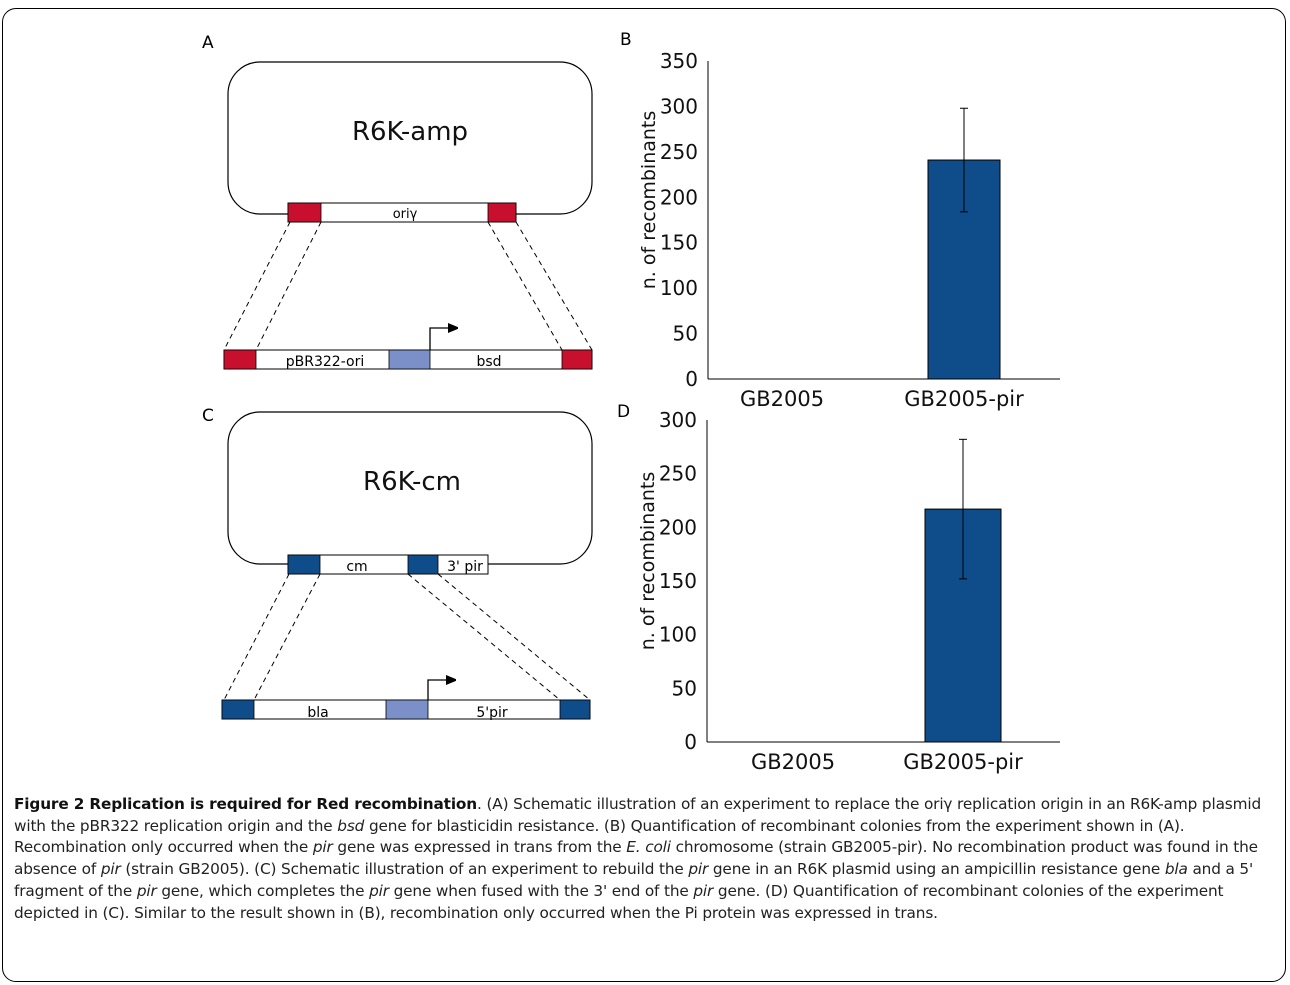 This screenshot has height=985, width=1290. Describe the element at coordinates (1176, 869) in the screenshot. I see `caption-italic: bla` at that location.